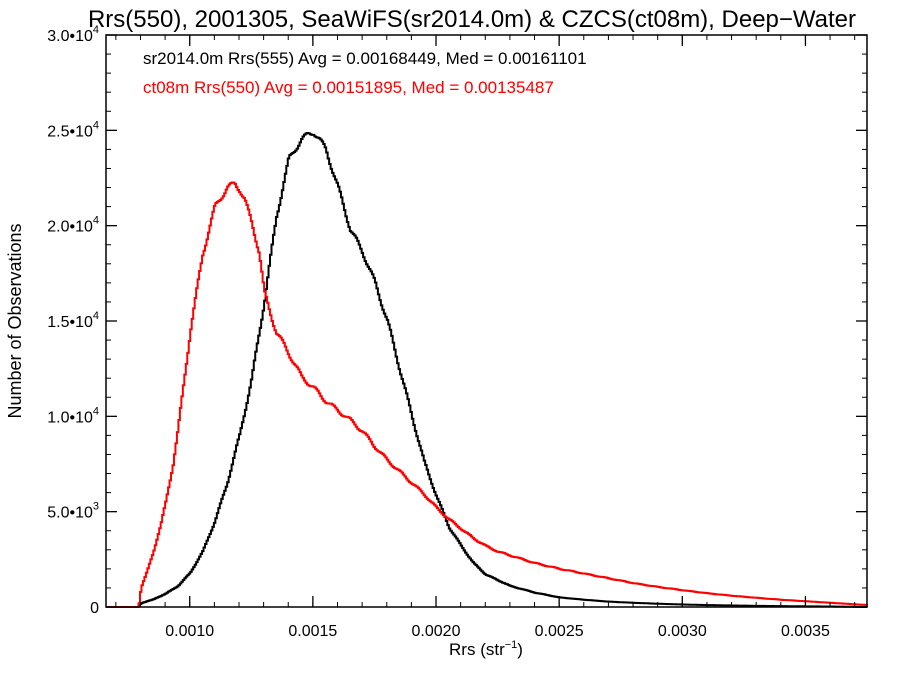 The width and height of the screenshot is (900, 675). I want to click on y-tick-label-base: 5.0•10, so click(70, 513).